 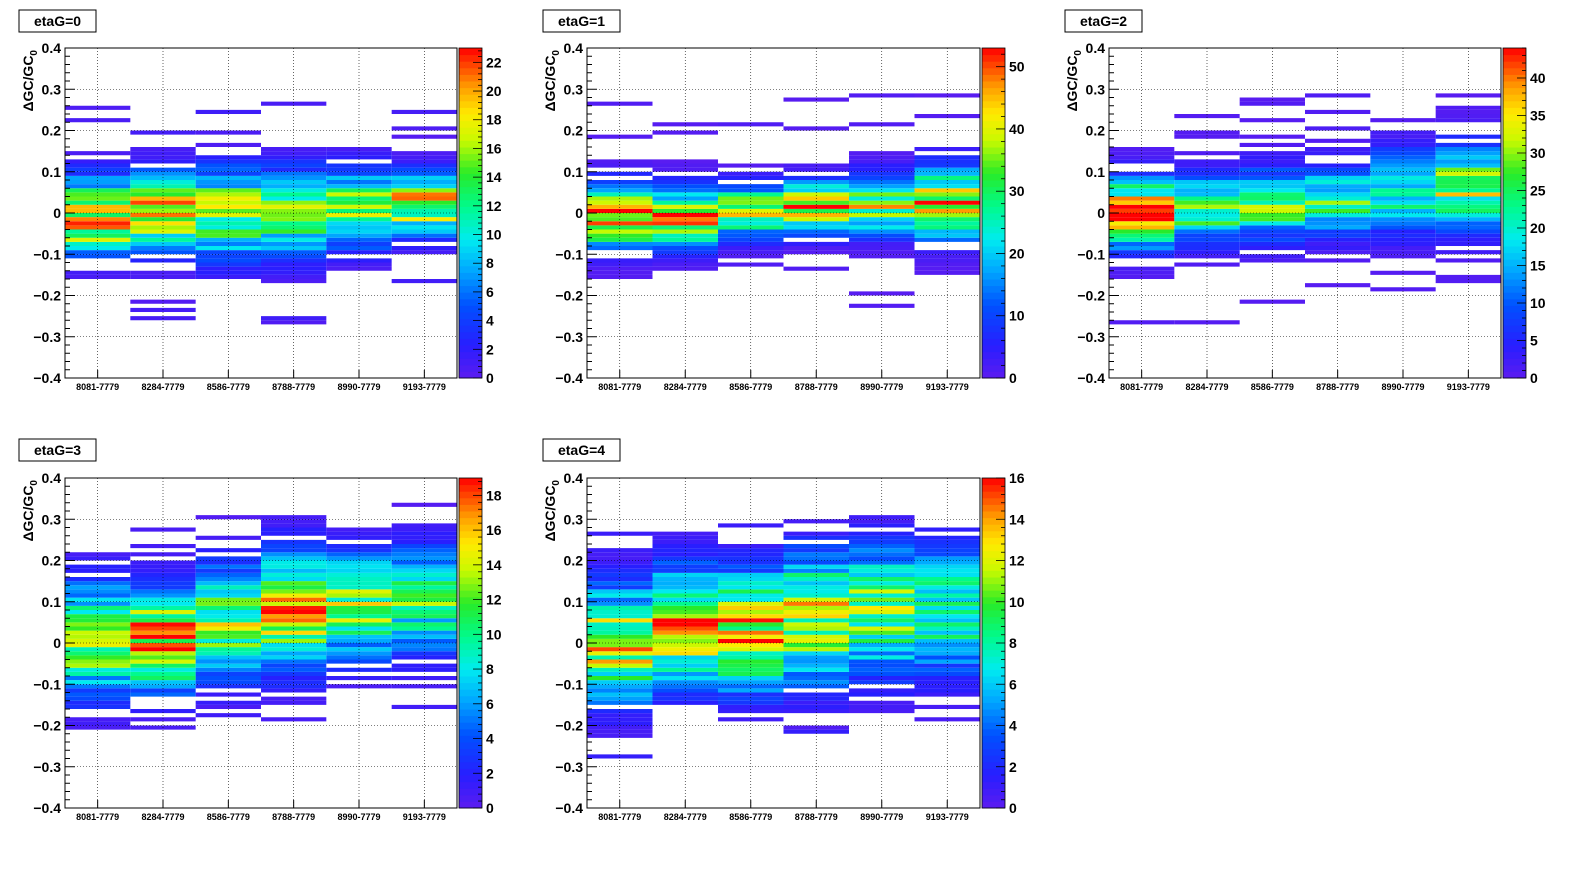 I want to click on y-tick-label: −0.2, so click(x=47, y=726).